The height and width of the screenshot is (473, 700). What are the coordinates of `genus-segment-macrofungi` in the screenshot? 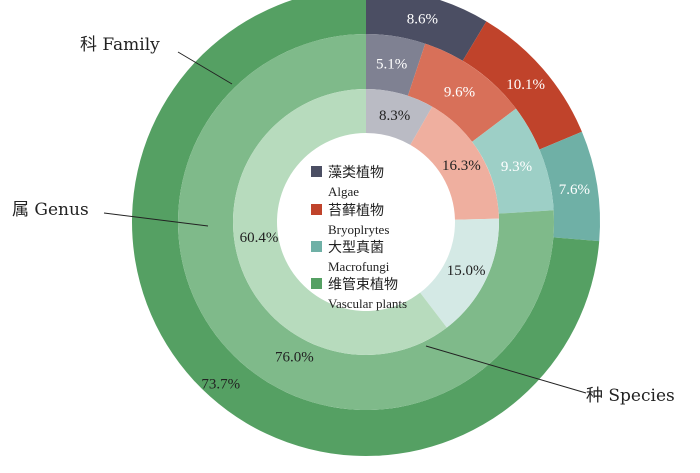 It's located at (513, 161).